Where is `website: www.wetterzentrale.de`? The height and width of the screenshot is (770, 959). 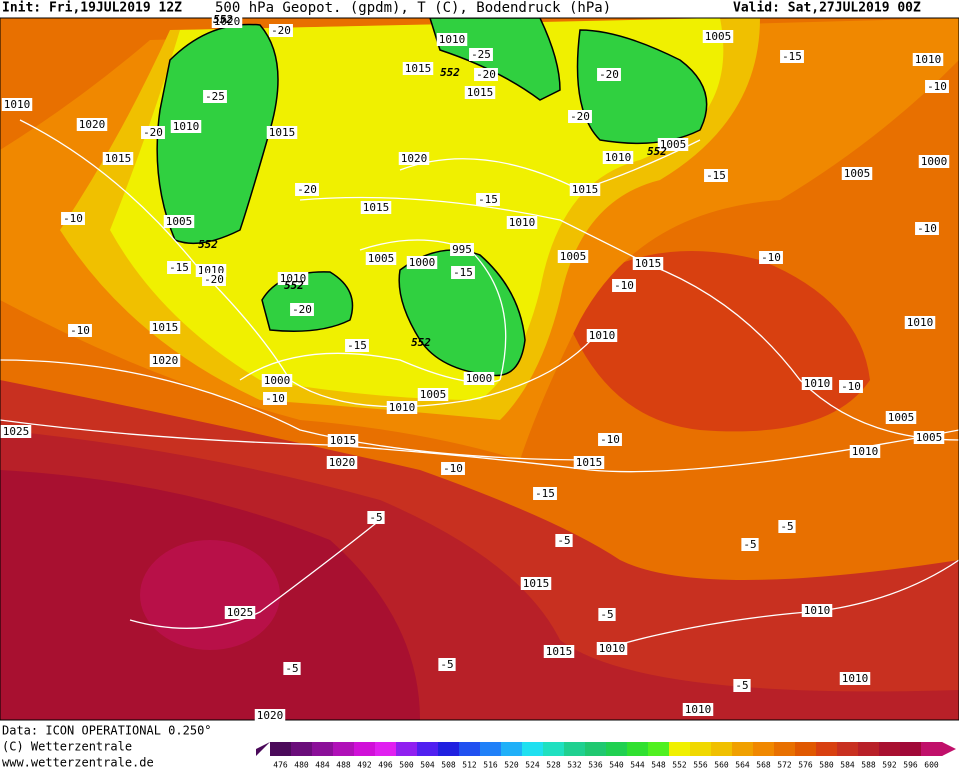
website: www.wetterzentrale.de is located at coordinates (78, 763).